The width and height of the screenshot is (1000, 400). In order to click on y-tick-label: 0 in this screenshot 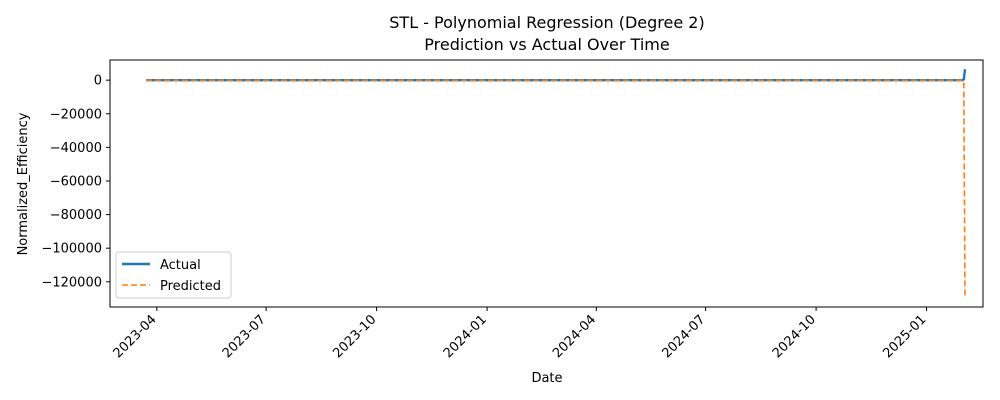, I will do `click(98, 81)`.